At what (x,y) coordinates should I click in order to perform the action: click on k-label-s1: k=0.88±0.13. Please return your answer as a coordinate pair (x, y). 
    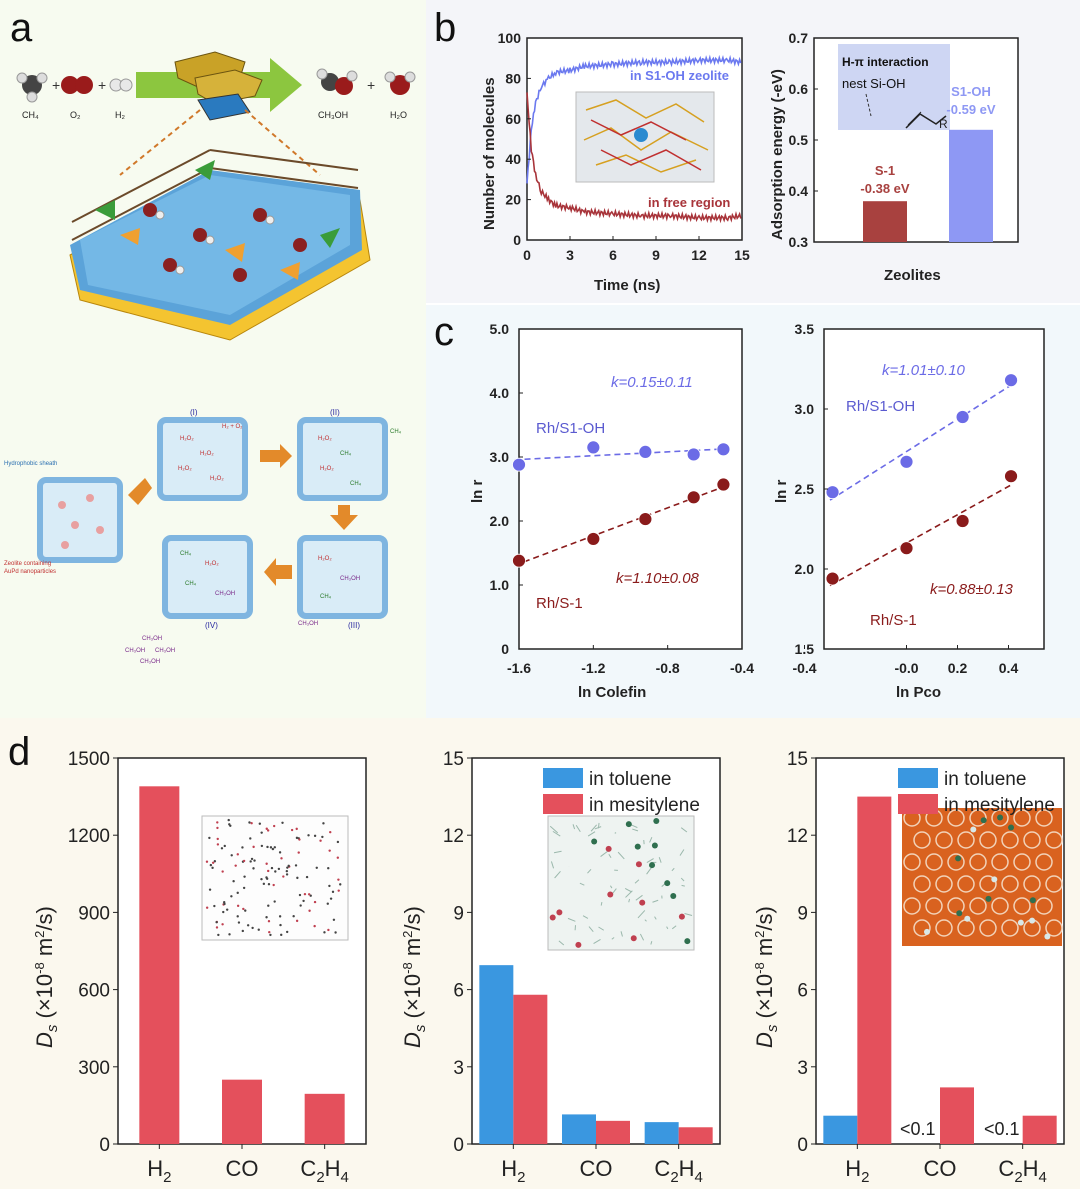
    Looking at the image, I should click on (972, 589).